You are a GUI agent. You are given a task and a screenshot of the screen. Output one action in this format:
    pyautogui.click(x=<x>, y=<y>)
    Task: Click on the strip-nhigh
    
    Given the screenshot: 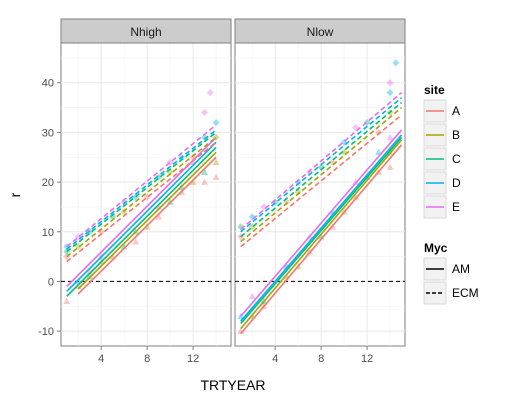 What is the action you would take?
    pyautogui.click(x=146, y=31)
    